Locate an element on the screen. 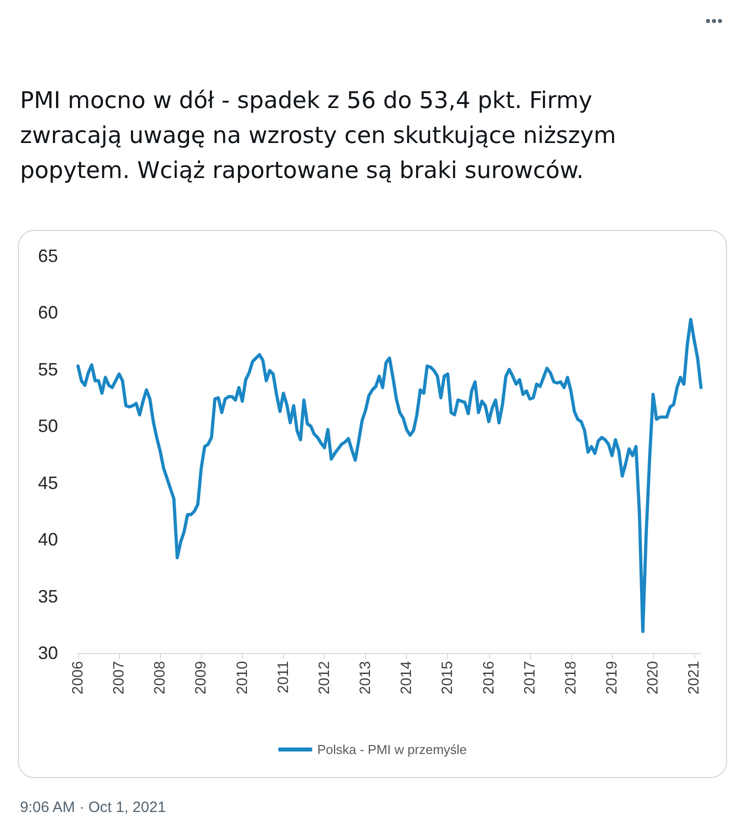  text: 9:06 AM · Oct 1, 2021 is located at coordinates (93, 807).